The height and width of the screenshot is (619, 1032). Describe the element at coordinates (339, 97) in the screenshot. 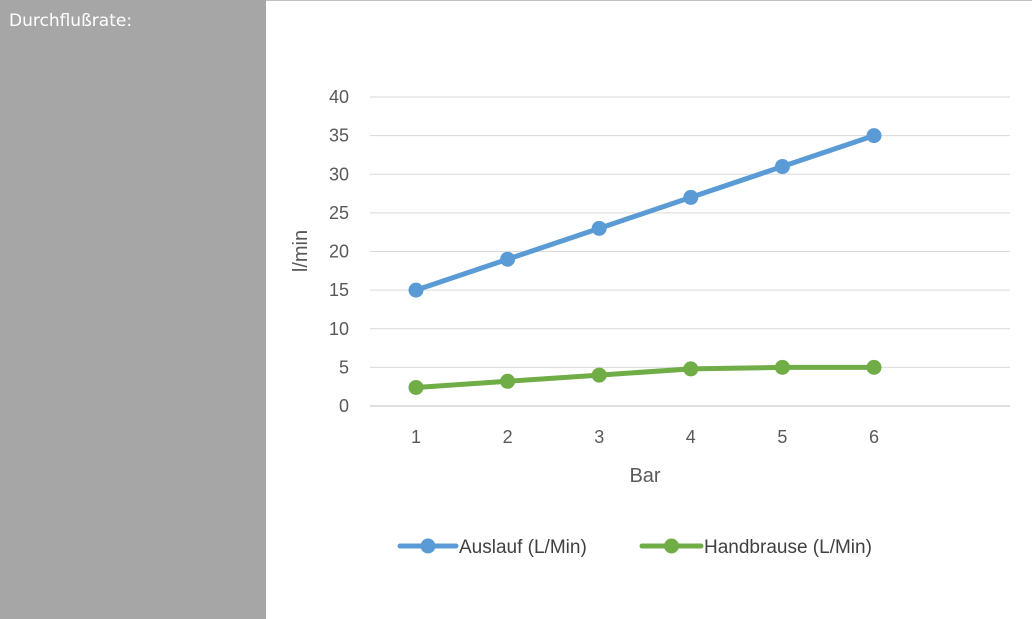

I see `y-tick-label: 40` at that location.